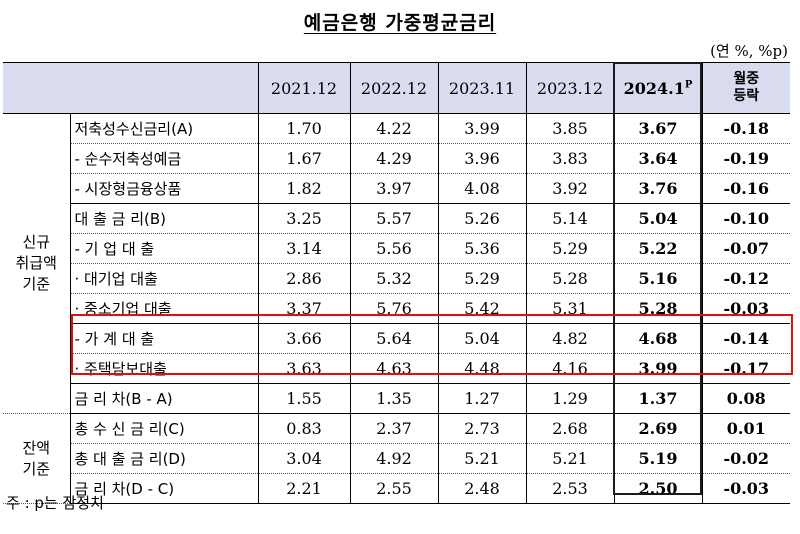 The image size is (800, 534). What do you see at coordinates (569, 308) in the screenshot?
I see `table-cell: 5.31` at bounding box center [569, 308].